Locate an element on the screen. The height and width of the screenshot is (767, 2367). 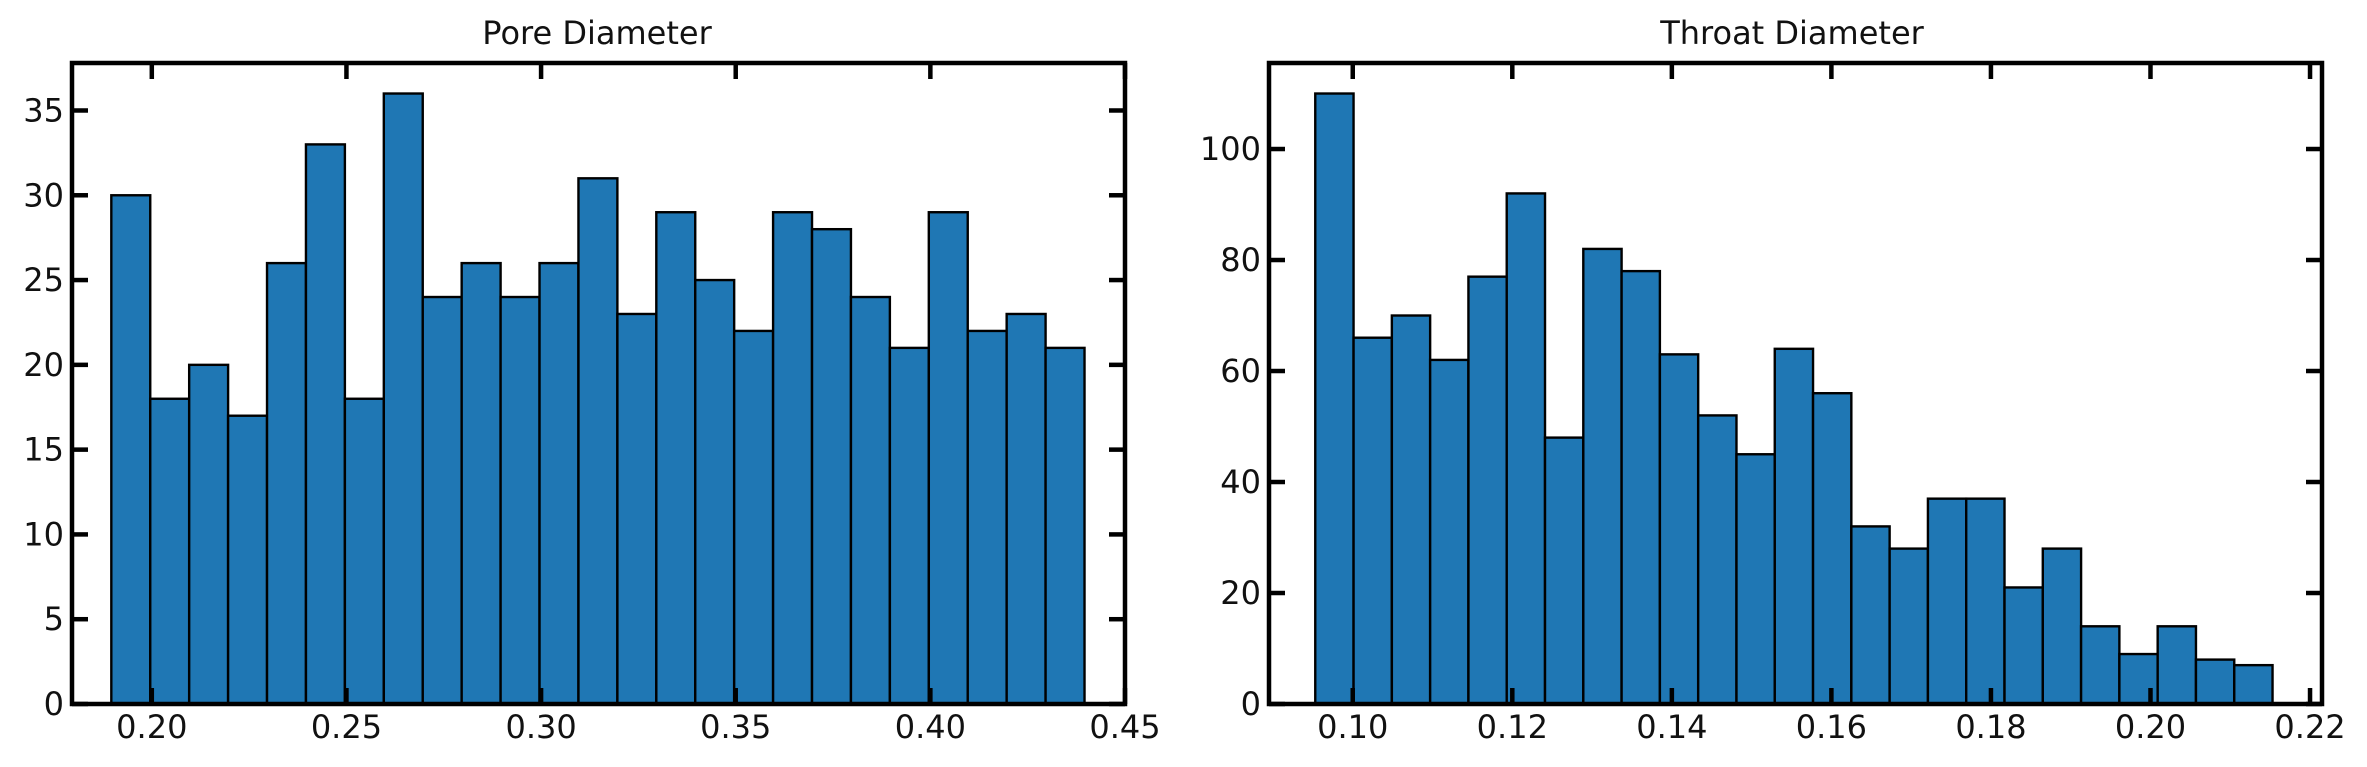
throat-diameter-title: Throat Diameter is located at coordinates (1791, 33).